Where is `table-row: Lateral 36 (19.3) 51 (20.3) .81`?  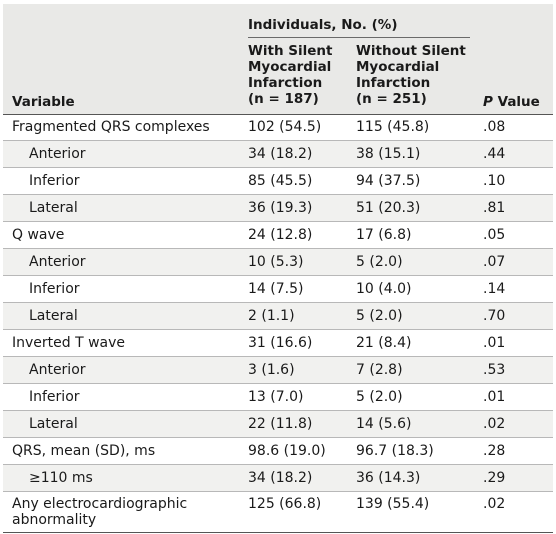
table-row: Lateral 36 (19.3) 51 (20.3) .81 is located at coordinates (278, 208).